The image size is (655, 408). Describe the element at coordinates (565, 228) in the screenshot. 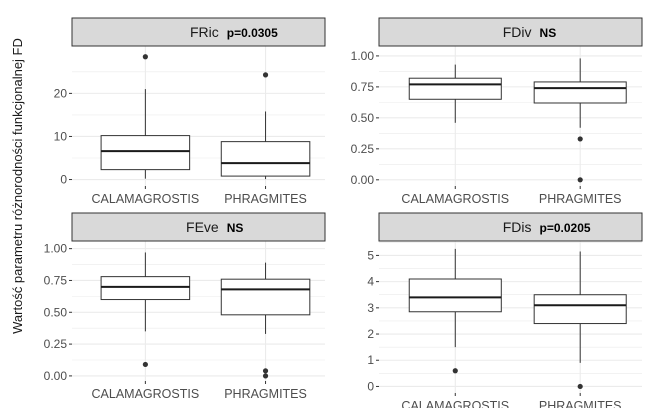

I see `significance-label: p=0.0205` at that location.